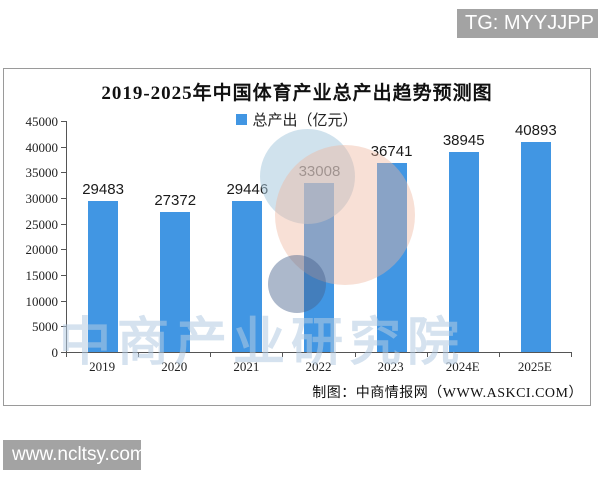 The height and width of the screenshot is (480, 600). What do you see at coordinates (534, 366) in the screenshot?
I see `x-axis-category-label: 2025E` at bounding box center [534, 366].